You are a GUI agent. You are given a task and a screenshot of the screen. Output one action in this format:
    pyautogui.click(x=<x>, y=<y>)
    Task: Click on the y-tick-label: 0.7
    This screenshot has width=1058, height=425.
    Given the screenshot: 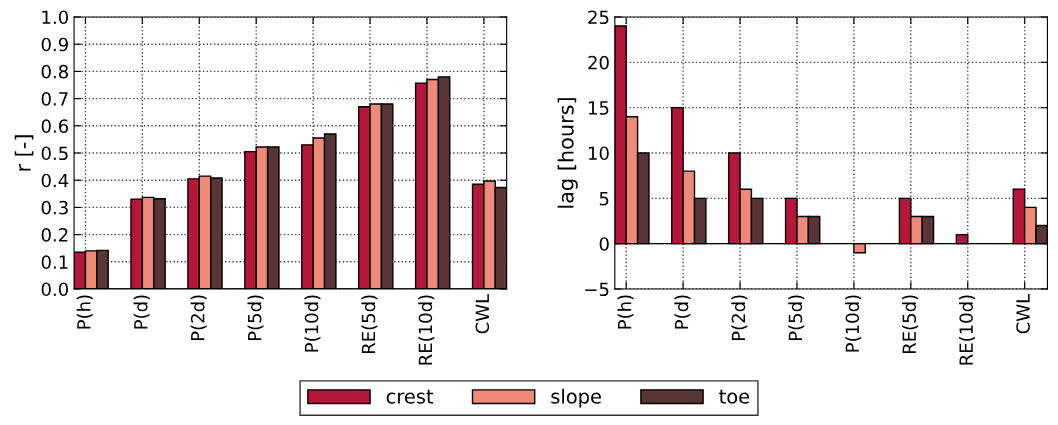 What is the action you would take?
    pyautogui.click(x=54, y=99)
    